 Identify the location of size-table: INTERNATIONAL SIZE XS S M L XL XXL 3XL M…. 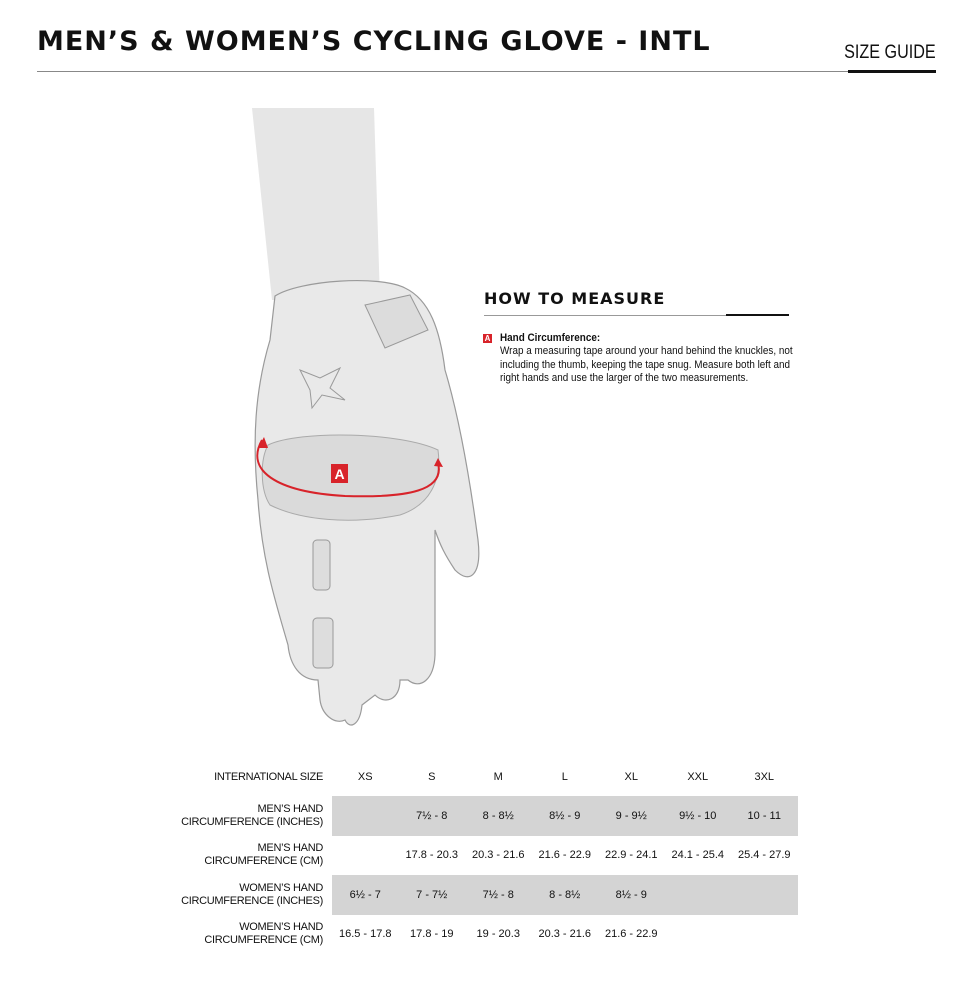
(489, 856).